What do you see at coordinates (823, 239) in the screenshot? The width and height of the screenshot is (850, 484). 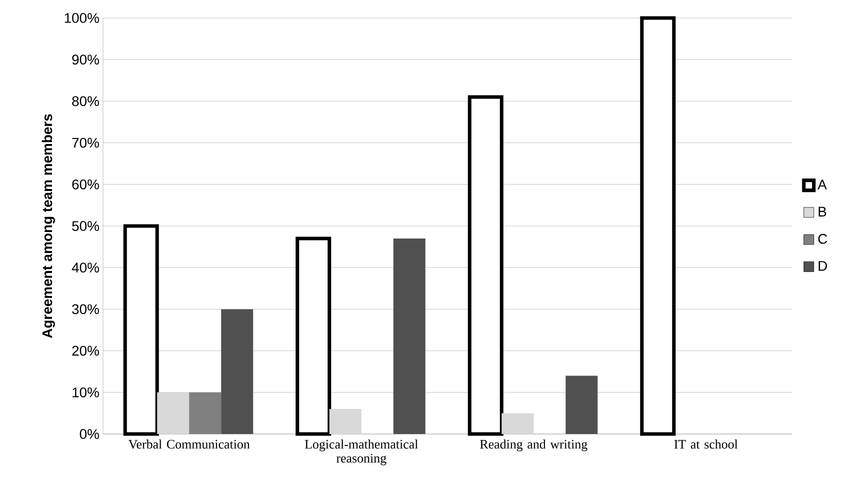 I see `legend-label: C` at bounding box center [823, 239].